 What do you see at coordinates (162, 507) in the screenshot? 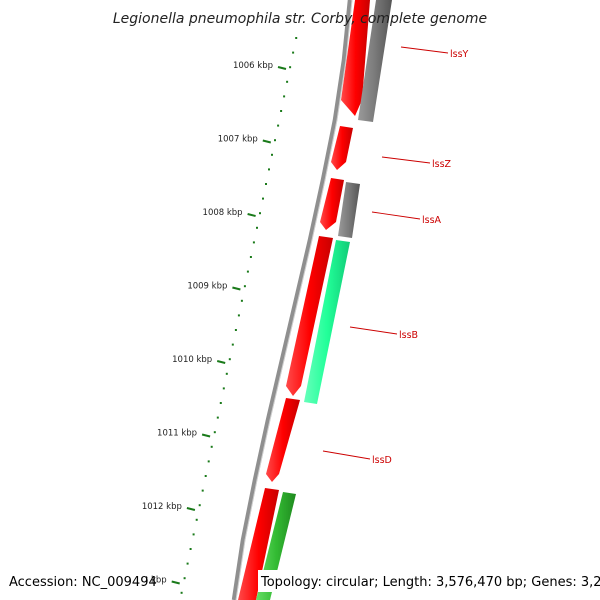
I see `kbp-tick-label: 1012 kbp` at bounding box center [162, 507].